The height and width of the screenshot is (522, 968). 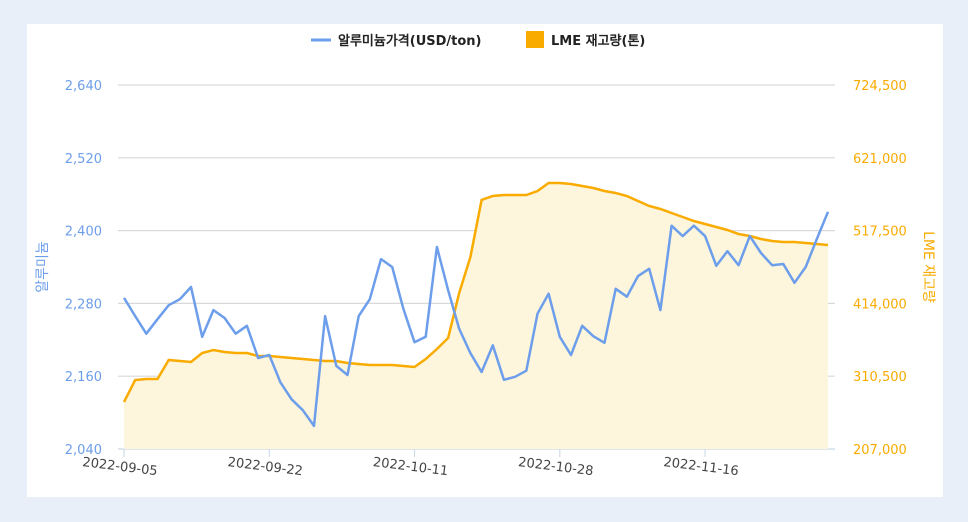 What do you see at coordinates (598, 41) in the screenshot?
I see `legend-stock-label: LME 재고량(톤)` at bounding box center [598, 41].